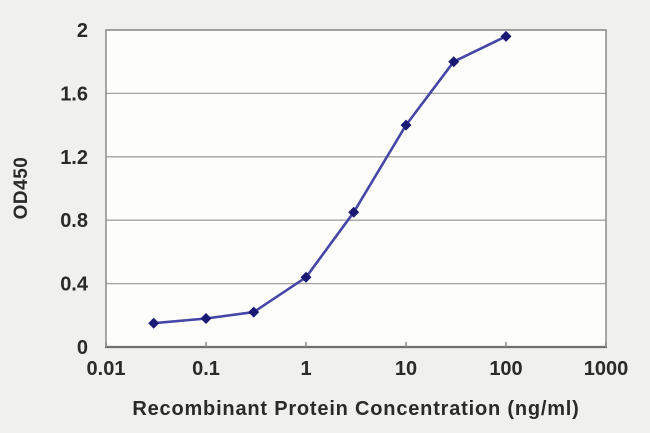 The height and width of the screenshot is (433, 650). I want to click on x-tick-label: 1000, so click(606, 369).